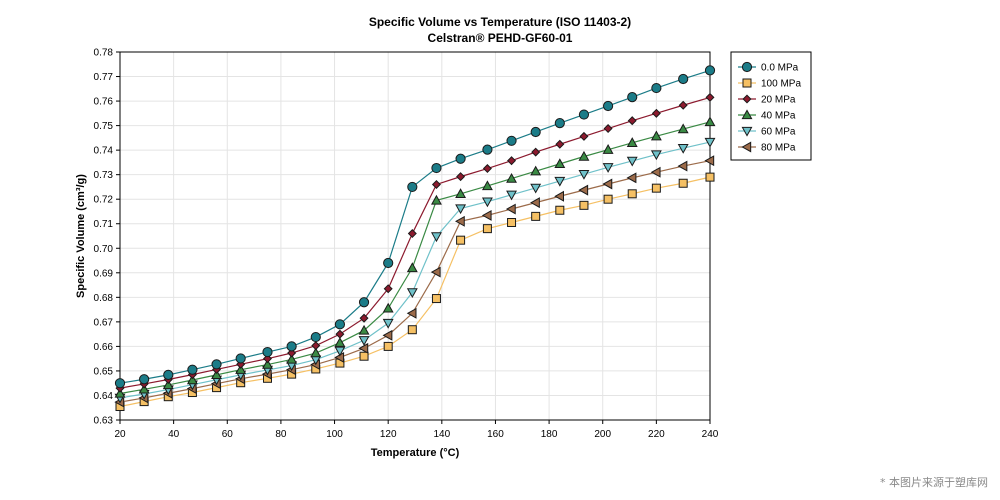 The image size is (1000, 500). What do you see at coordinates (104, 396) in the screenshot?
I see `y-tick-label: 0.64` at bounding box center [104, 396].